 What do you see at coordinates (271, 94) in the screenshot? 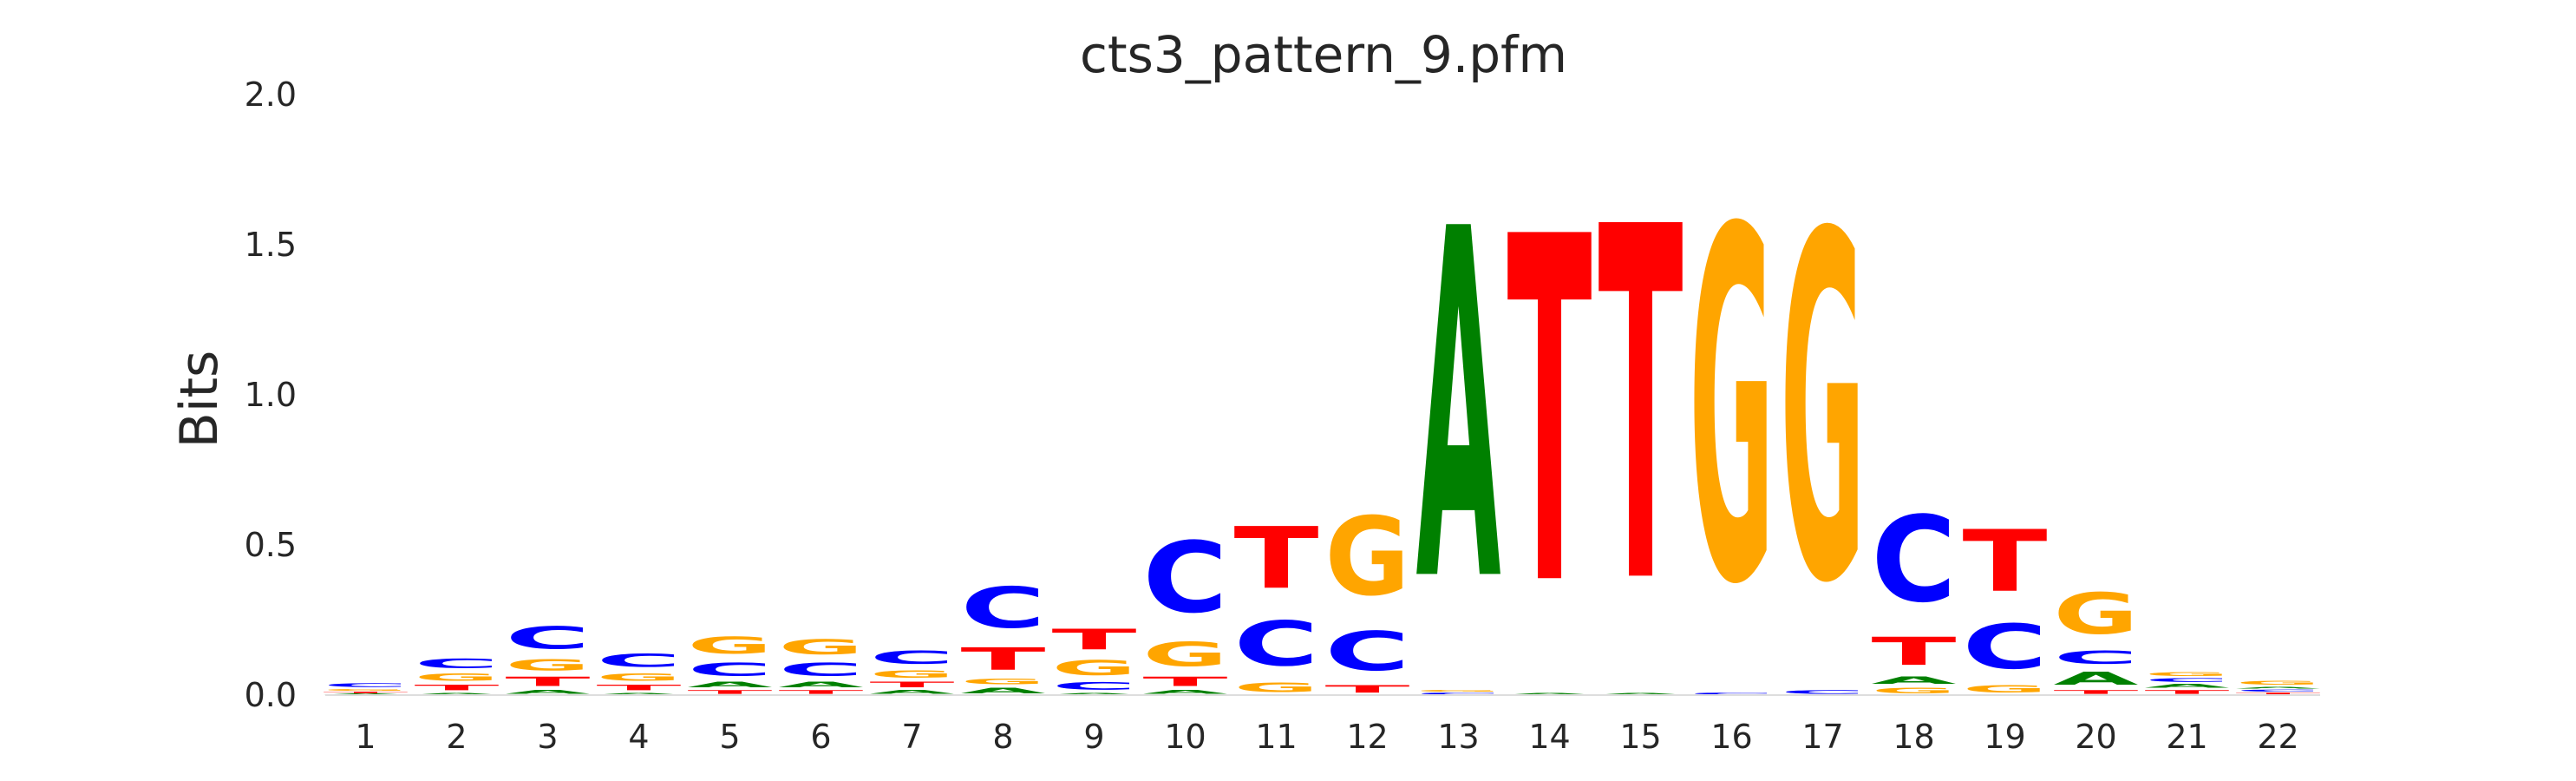
I see `y-tick-label: 2.0` at bounding box center [271, 94].